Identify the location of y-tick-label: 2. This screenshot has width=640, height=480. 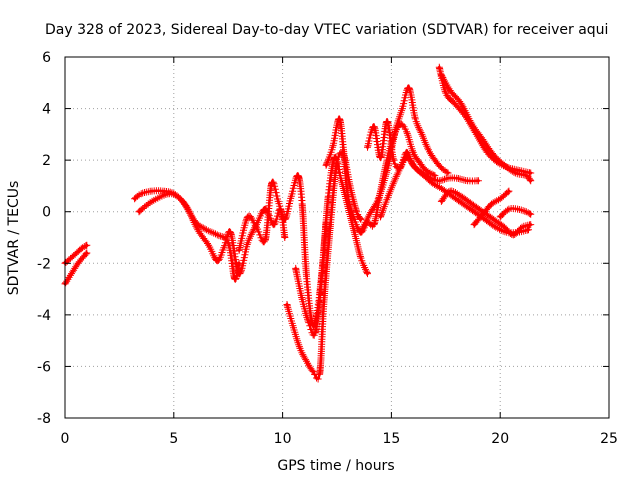
(46, 161).